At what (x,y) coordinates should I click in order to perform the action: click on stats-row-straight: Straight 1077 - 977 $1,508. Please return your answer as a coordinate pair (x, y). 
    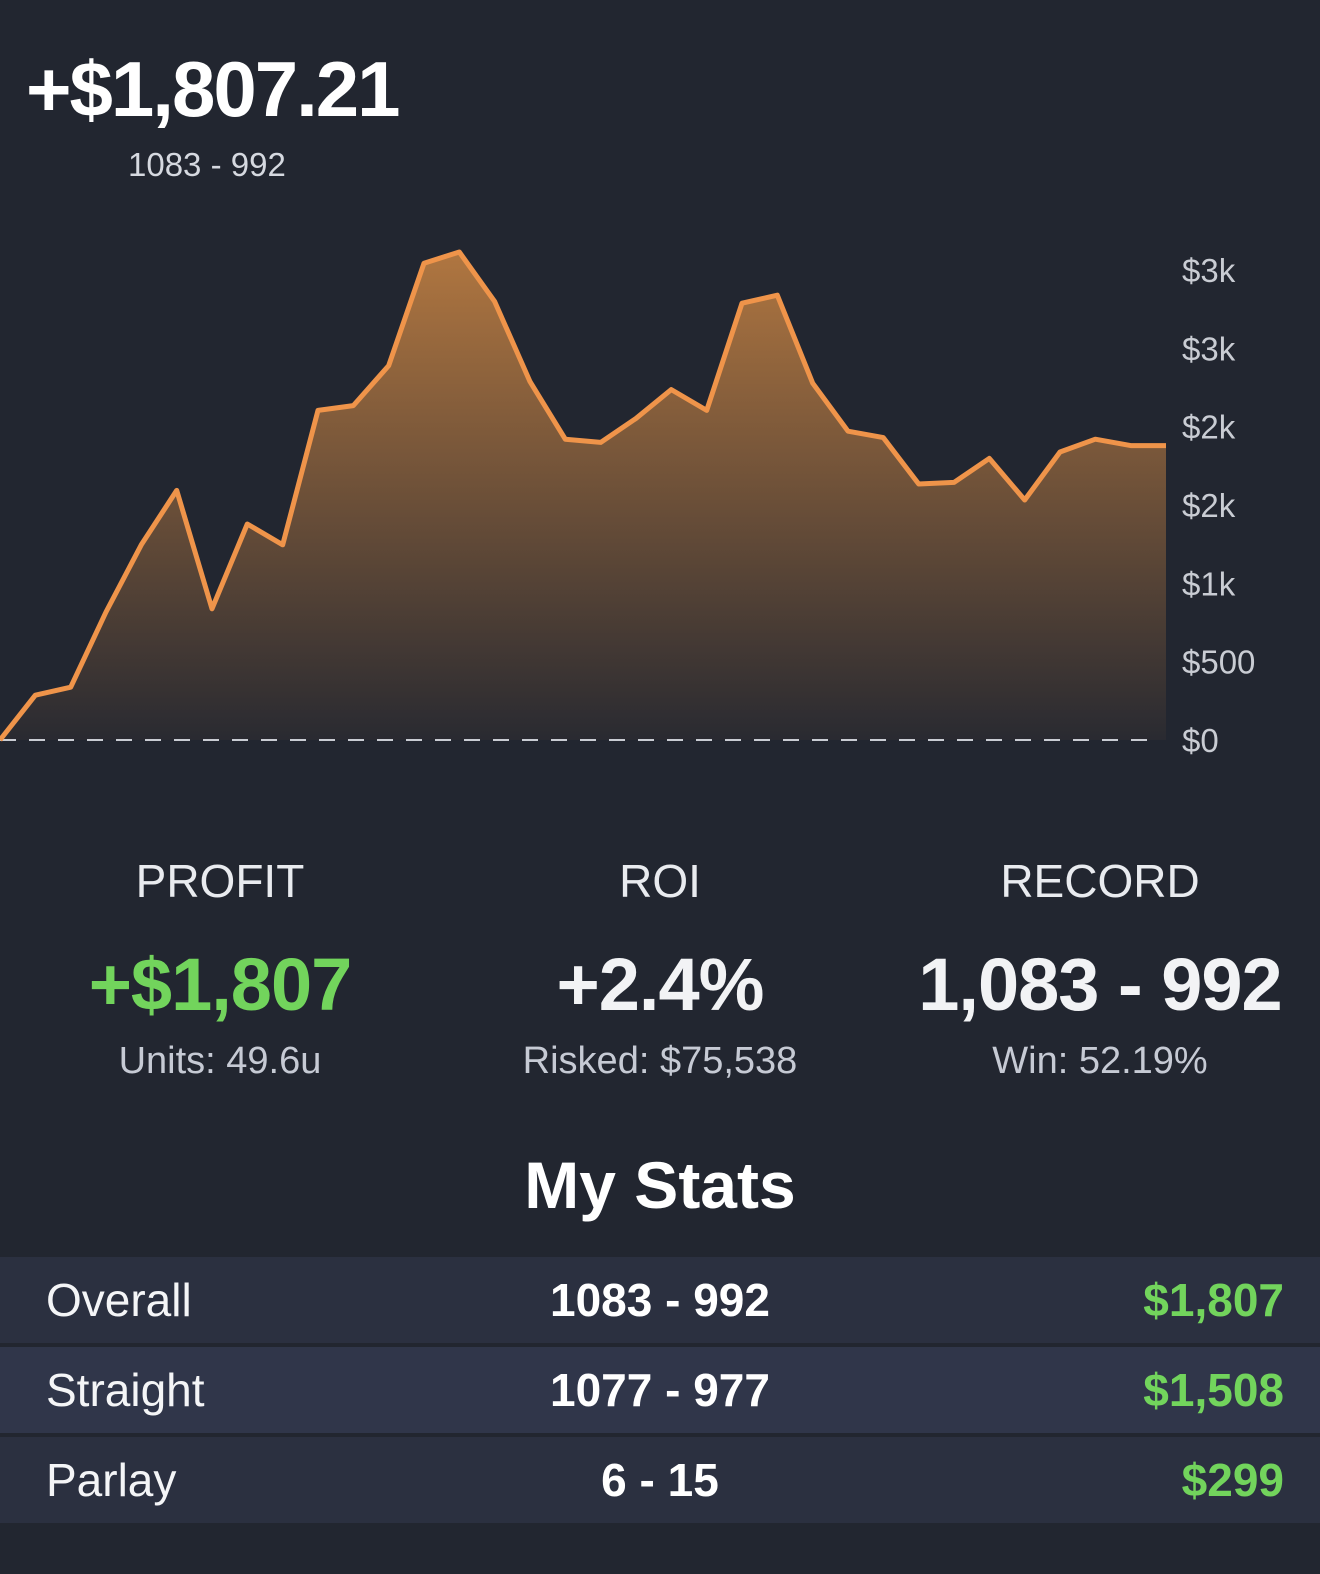
    Looking at the image, I should click on (660, 1390).